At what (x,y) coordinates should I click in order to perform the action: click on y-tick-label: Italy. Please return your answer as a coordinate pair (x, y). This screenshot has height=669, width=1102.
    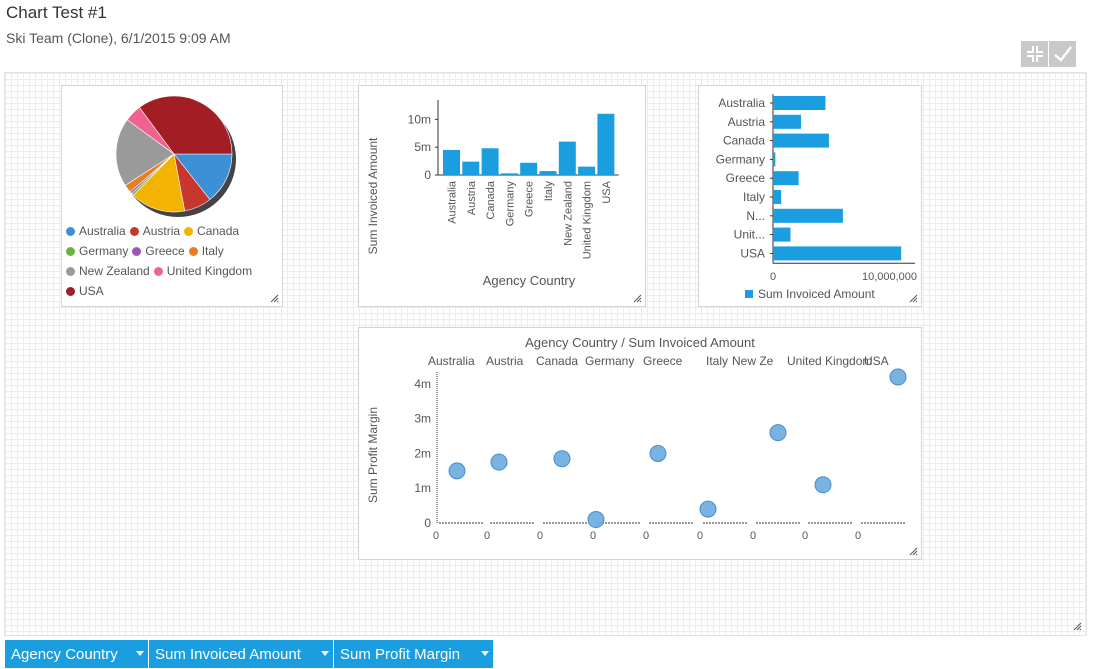
    Looking at the image, I should click on (754, 197).